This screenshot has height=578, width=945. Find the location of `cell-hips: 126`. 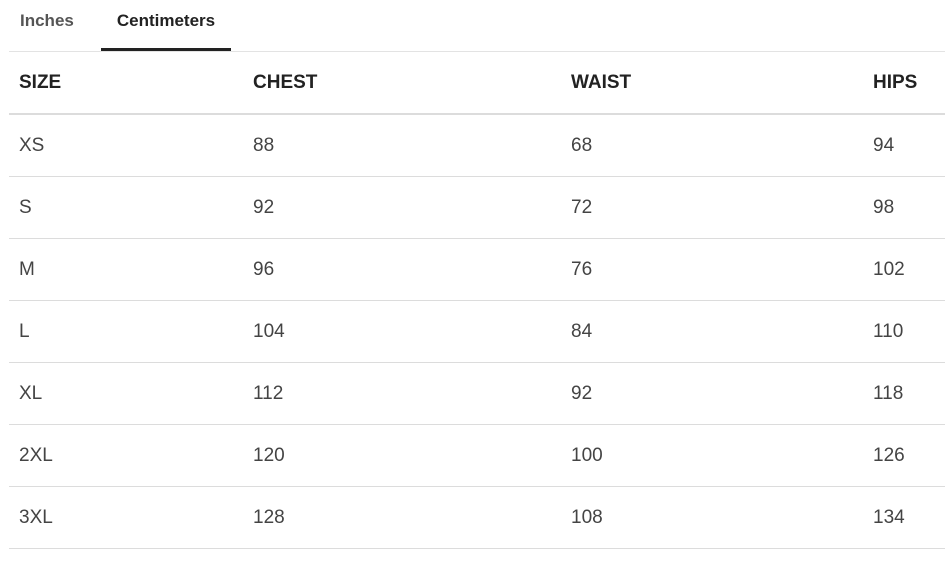

cell-hips: 126 is located at coordinates (904, 455).